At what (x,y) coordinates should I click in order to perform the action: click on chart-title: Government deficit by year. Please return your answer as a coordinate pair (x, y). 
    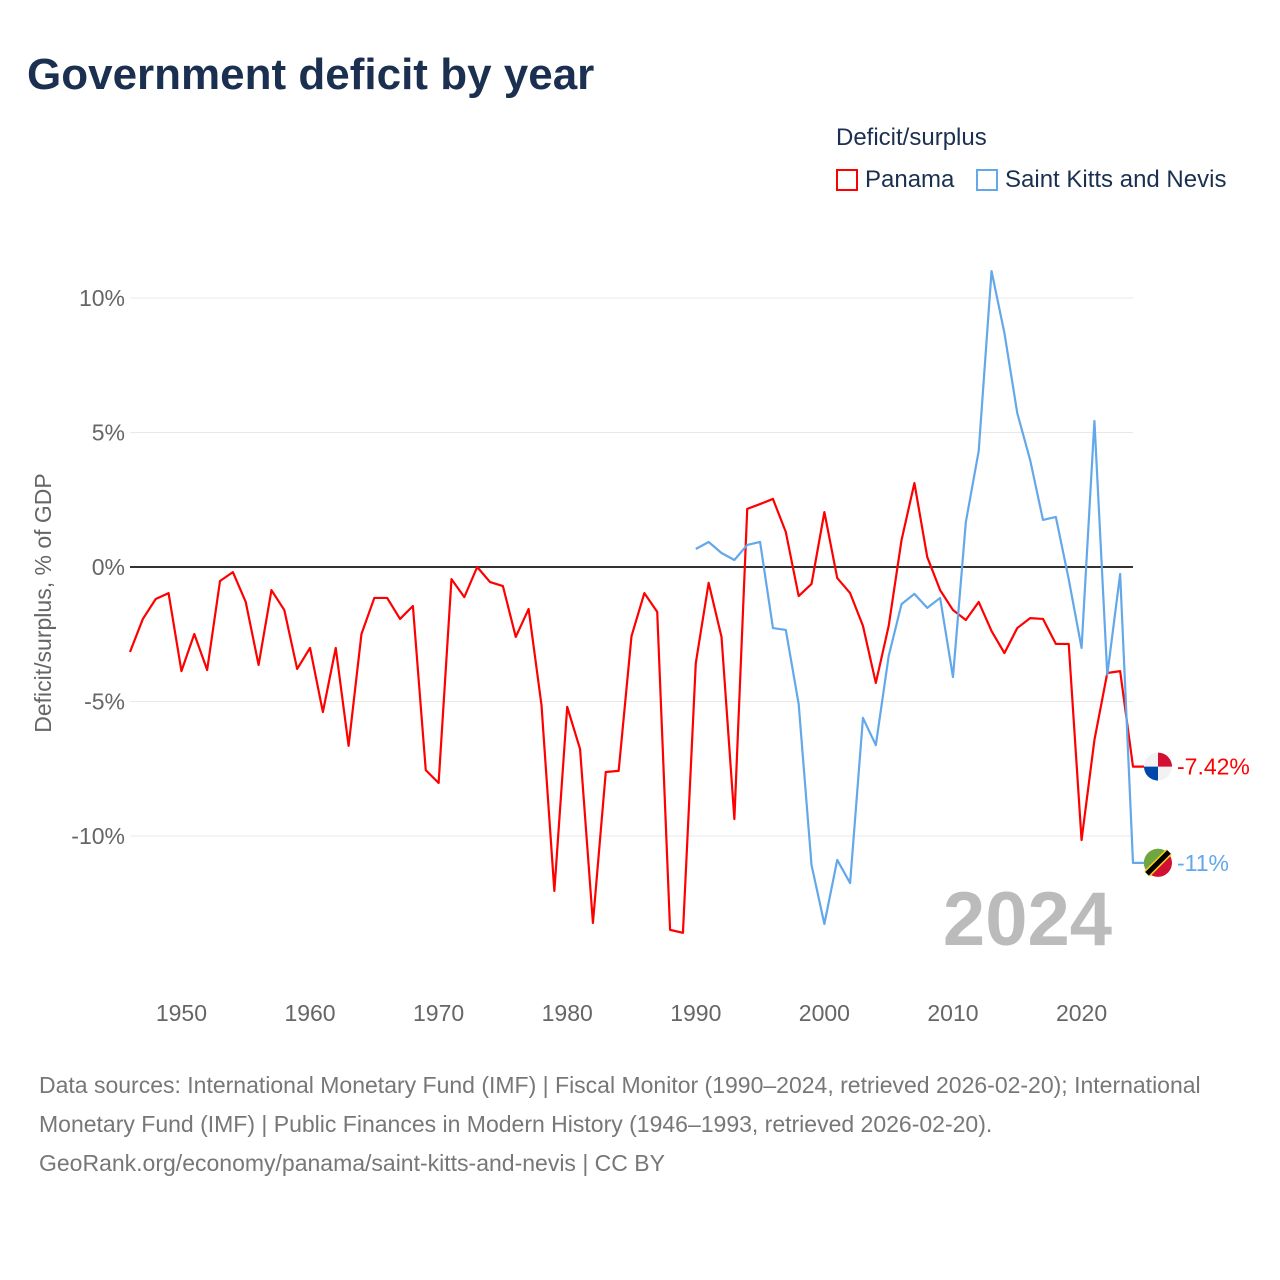
    Looking at the image, I should click on (311, 74).